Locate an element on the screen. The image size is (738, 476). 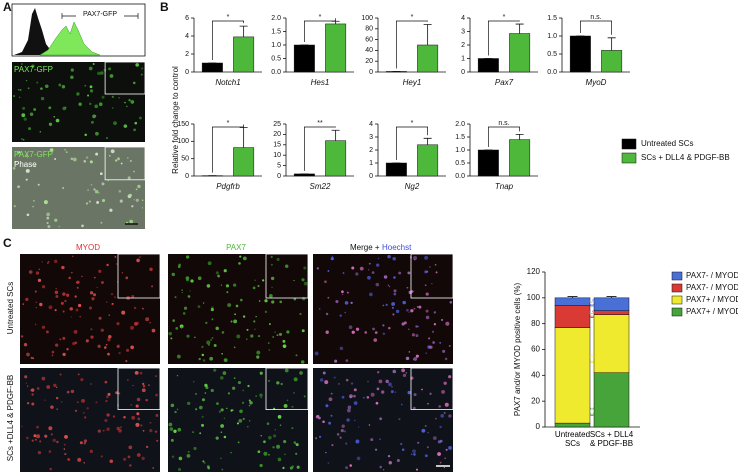
legend-label: PAX7+ / MYOD+ is located at coordinates (712, 299).